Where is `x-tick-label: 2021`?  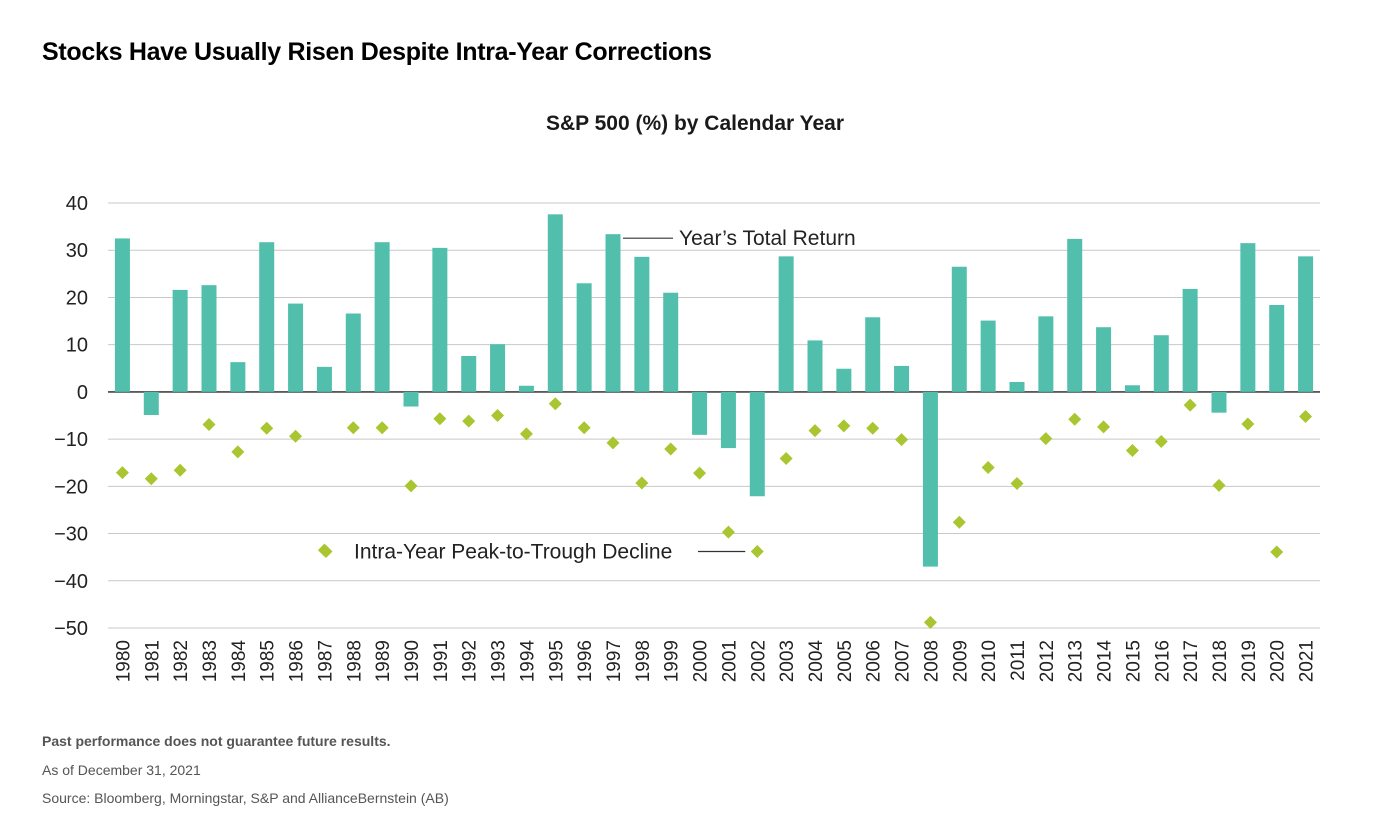 x-tick-label: 2021 is located at coordinates (1307, 661).